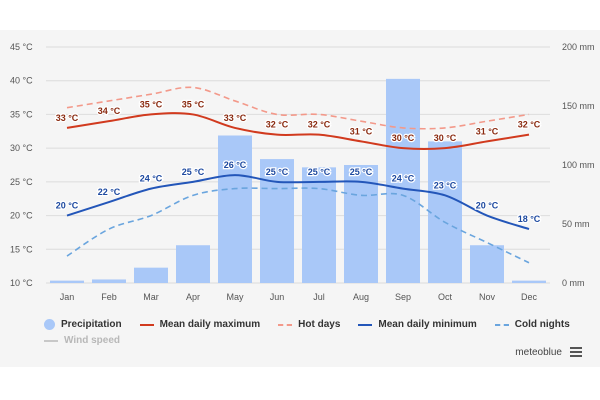 The image size is (600, 400). Describe the element at coordinates (529, 219) in the screenshot. I see `data-label-min: 18 °C` at that location.